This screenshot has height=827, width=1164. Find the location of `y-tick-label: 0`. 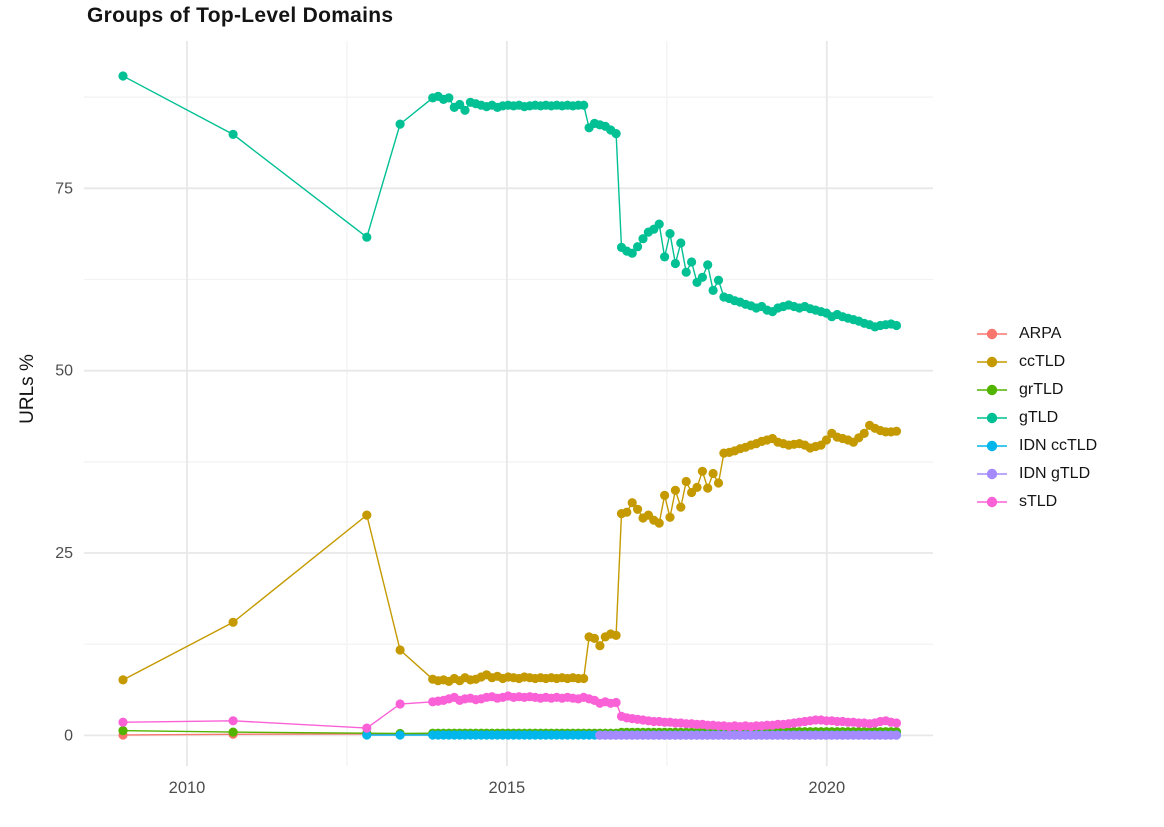

y-tick-label: 0 is located at coordinates (68, 735).